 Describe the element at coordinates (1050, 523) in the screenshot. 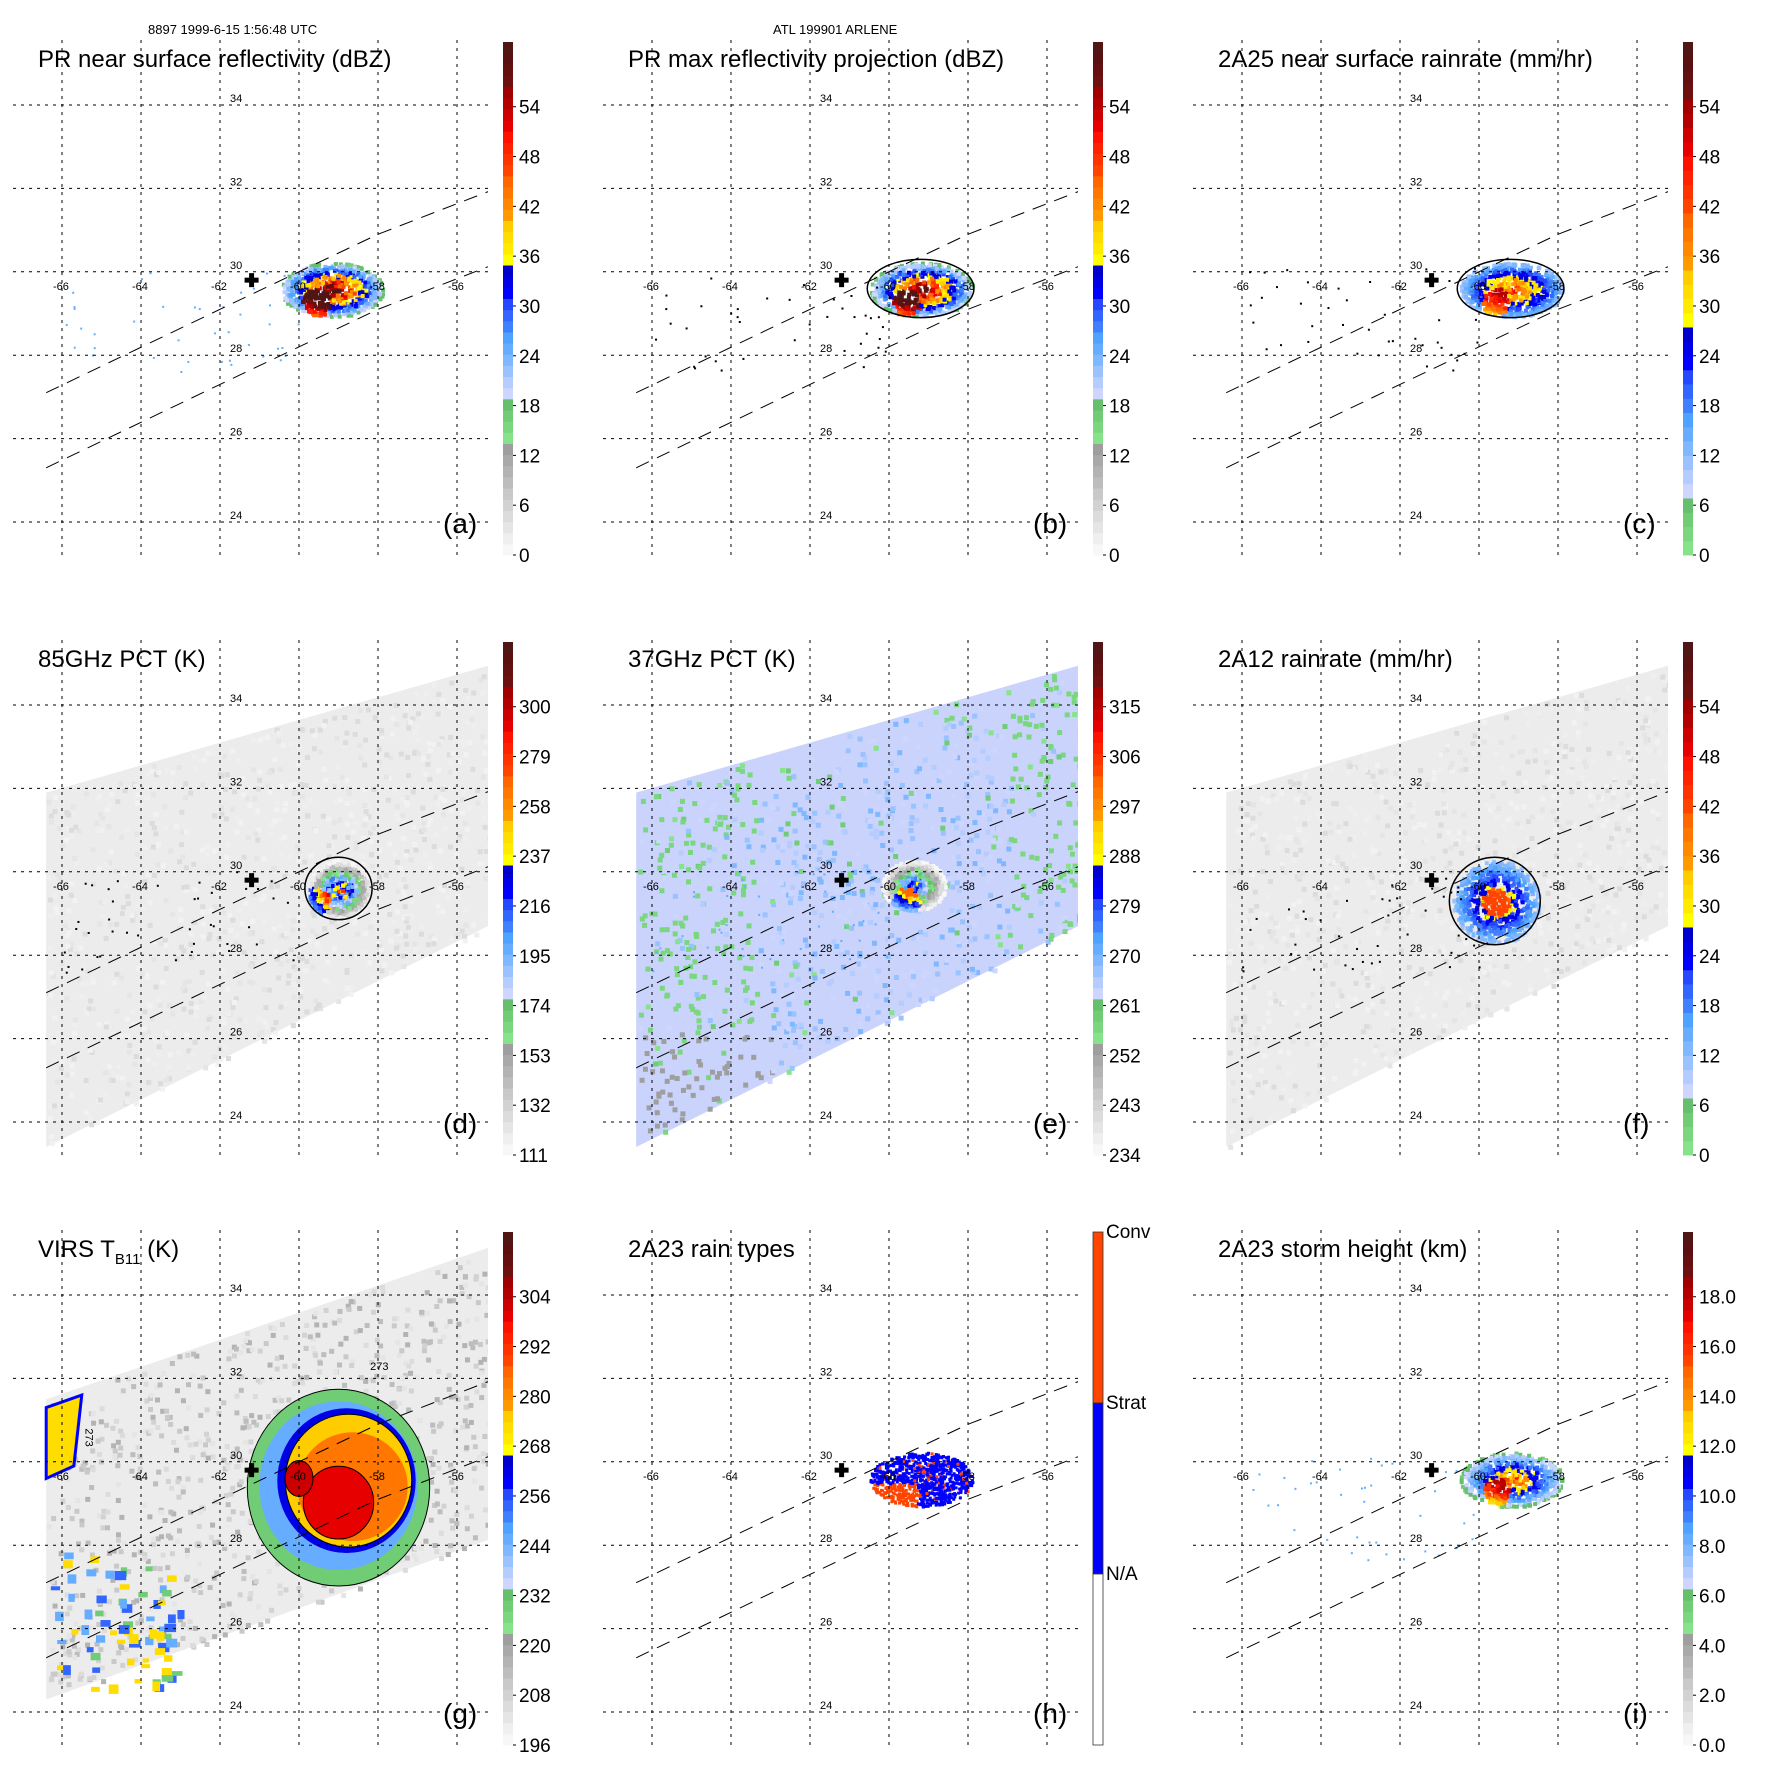

I see `panel-label: (b)` at that location.